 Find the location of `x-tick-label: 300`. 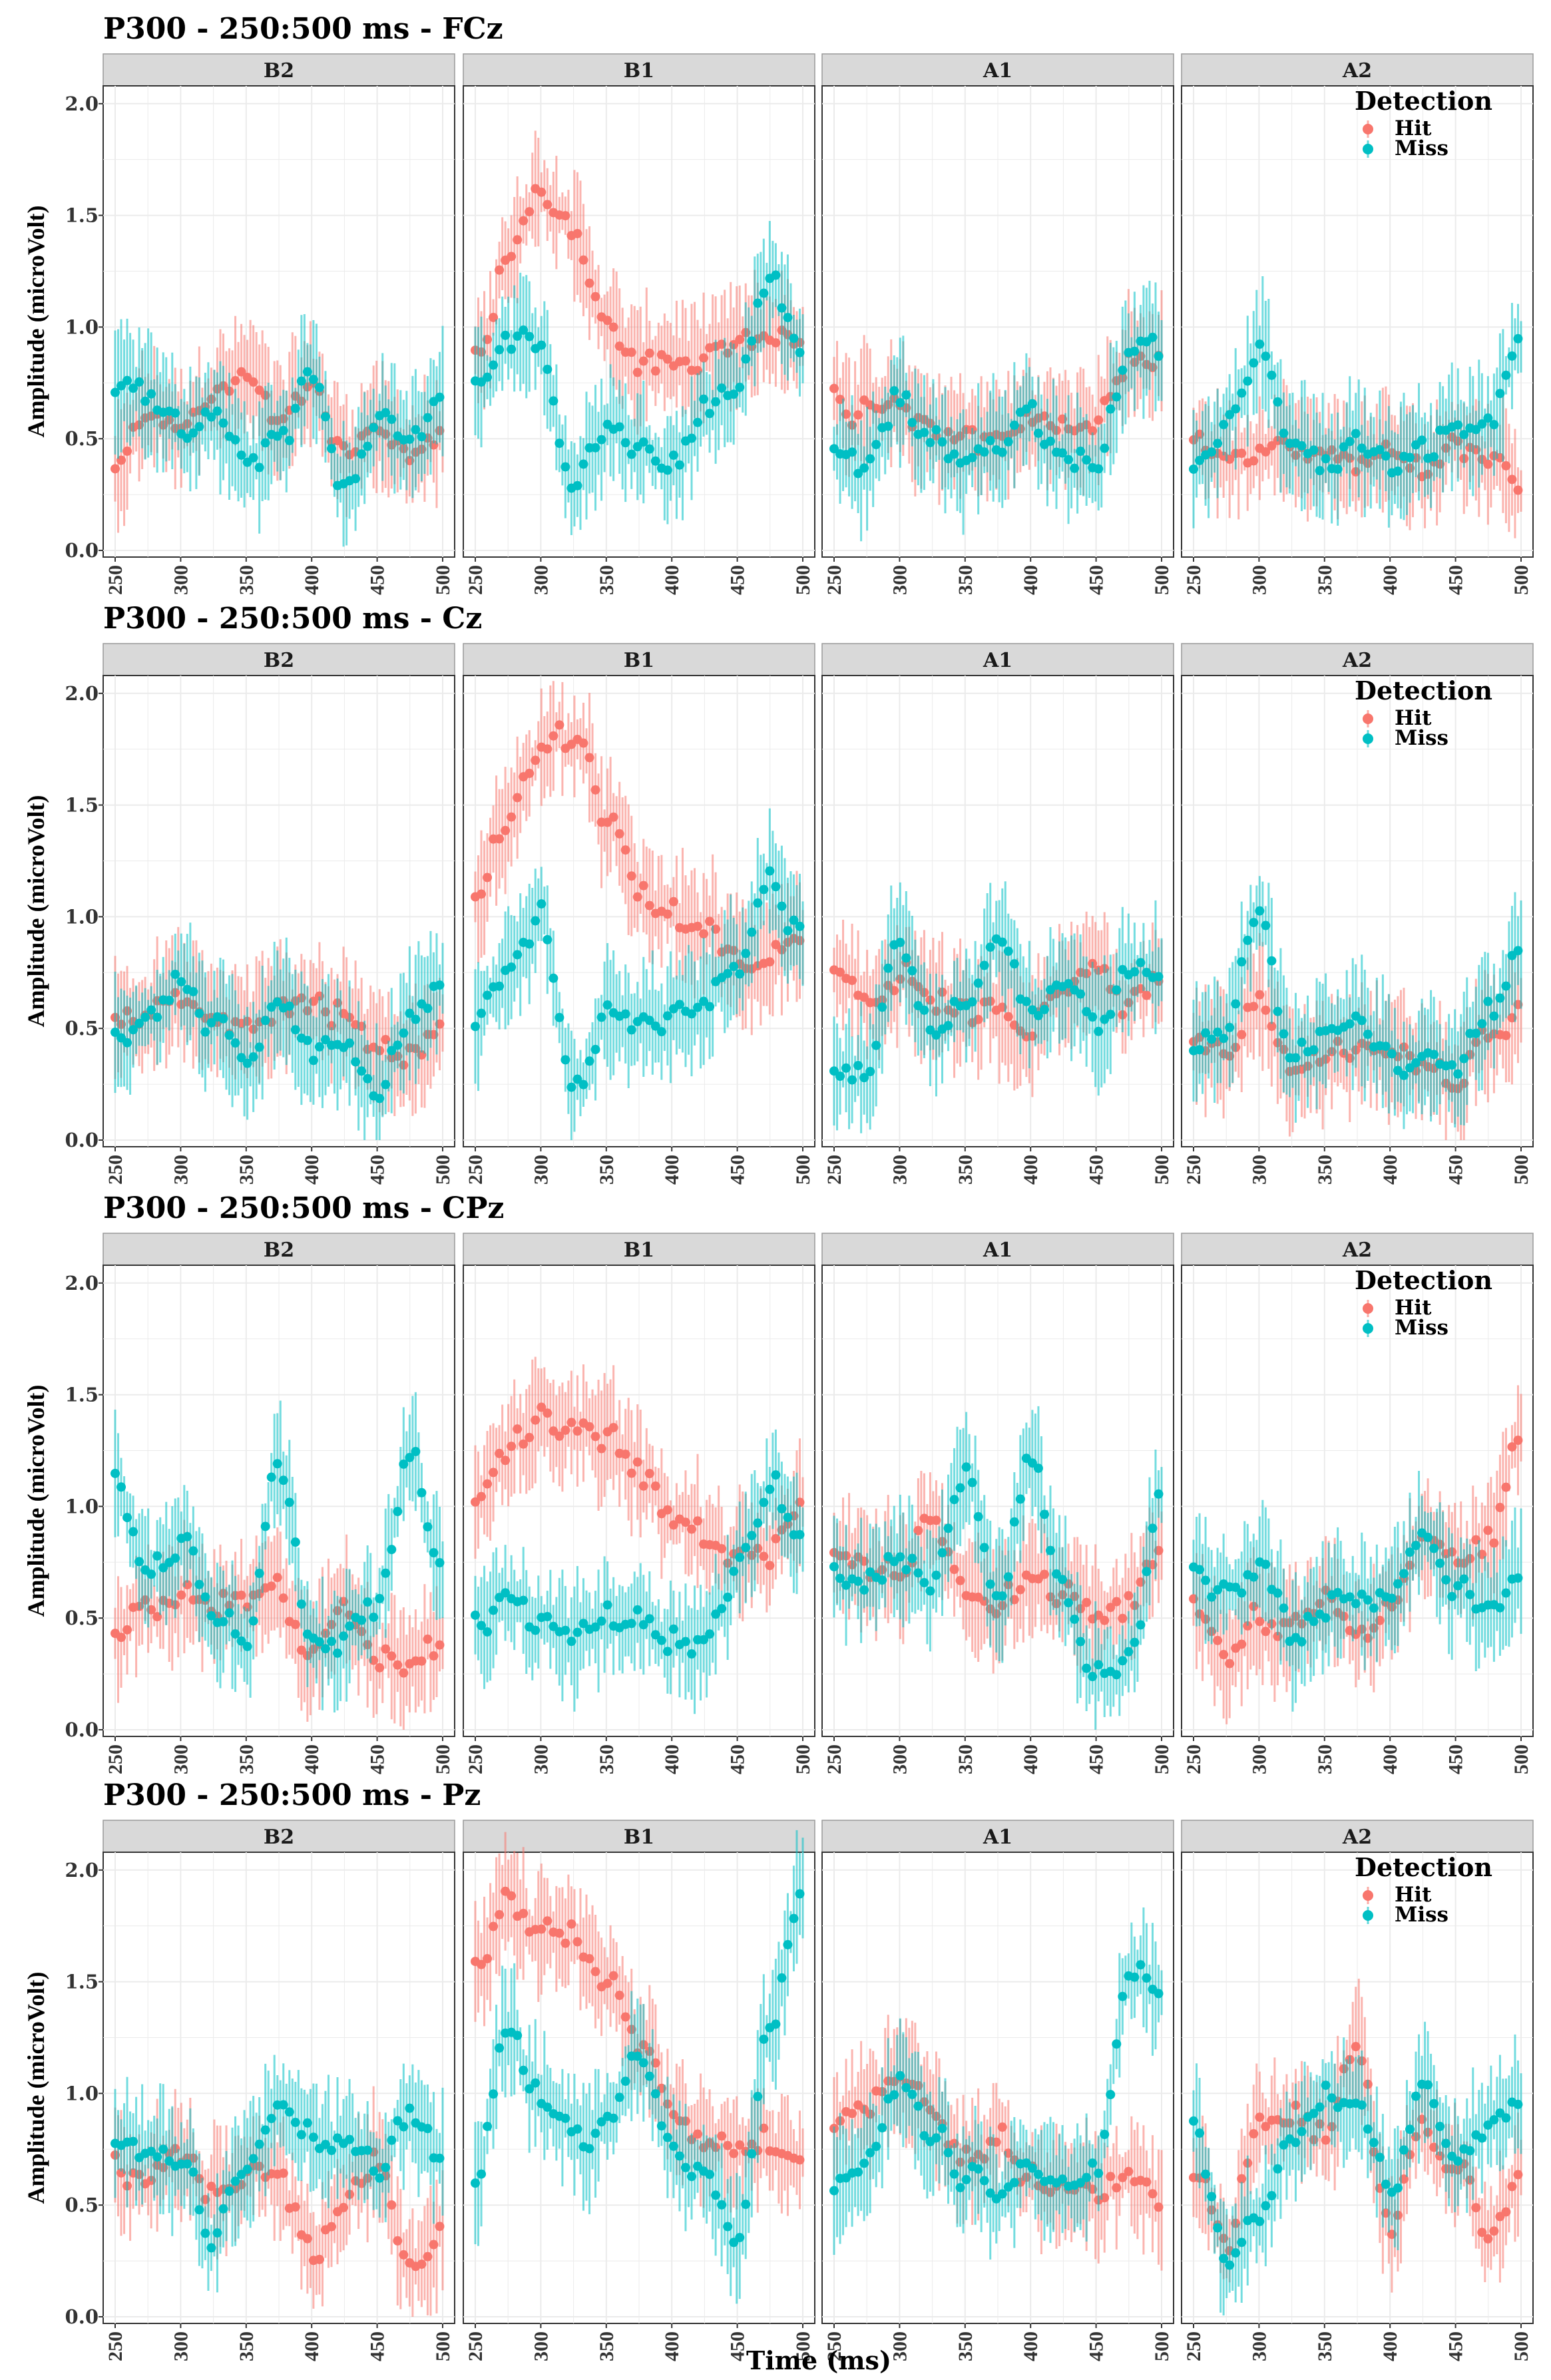

x-tick-label: 300 is located at coordinates (900, 580).